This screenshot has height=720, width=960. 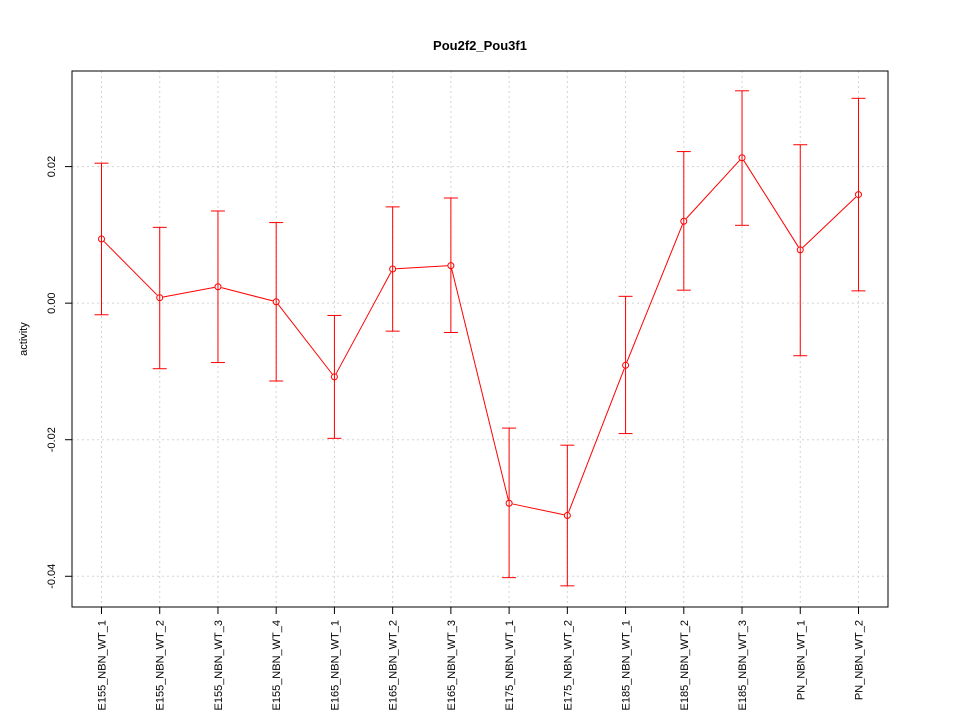 What do you see at coordinates (859, 660) in the screenshot?
I see `x-tick-label: PN_NBN_WT_2` at bounding box center [859, 660].